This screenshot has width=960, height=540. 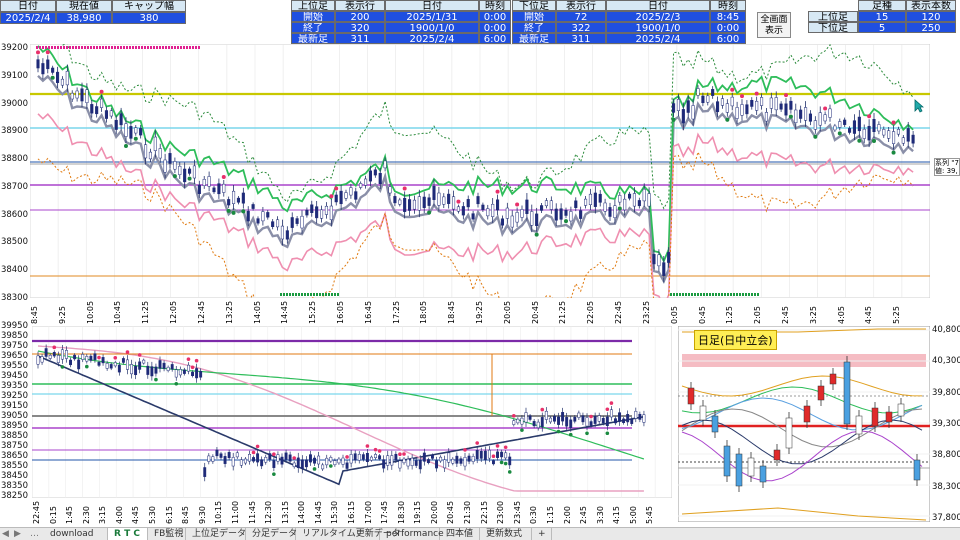 I want to click on right-row1-kind: 5, so click(x=882, y=27).